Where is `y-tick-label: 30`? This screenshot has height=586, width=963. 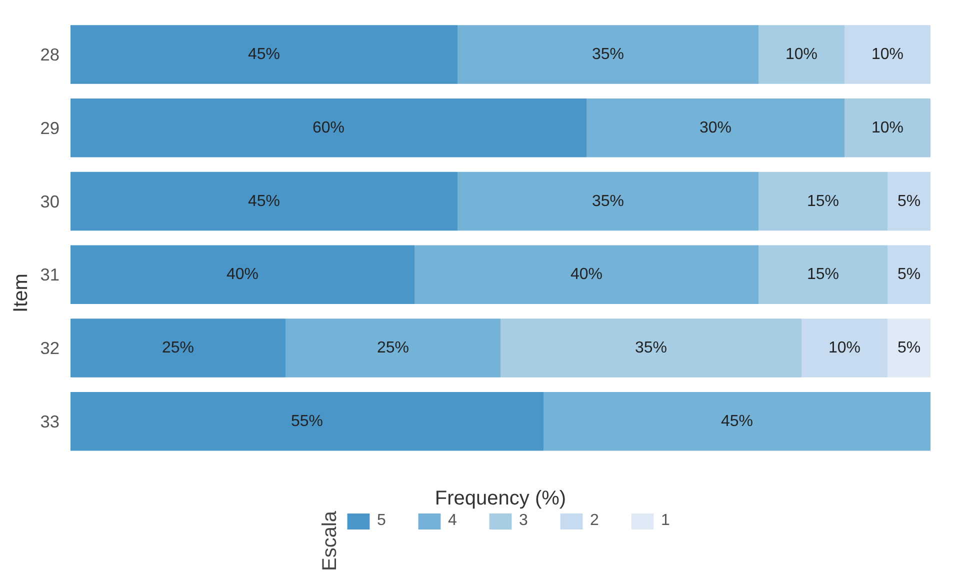
y-tick-label: 30 is located at coordinates (50, 201).